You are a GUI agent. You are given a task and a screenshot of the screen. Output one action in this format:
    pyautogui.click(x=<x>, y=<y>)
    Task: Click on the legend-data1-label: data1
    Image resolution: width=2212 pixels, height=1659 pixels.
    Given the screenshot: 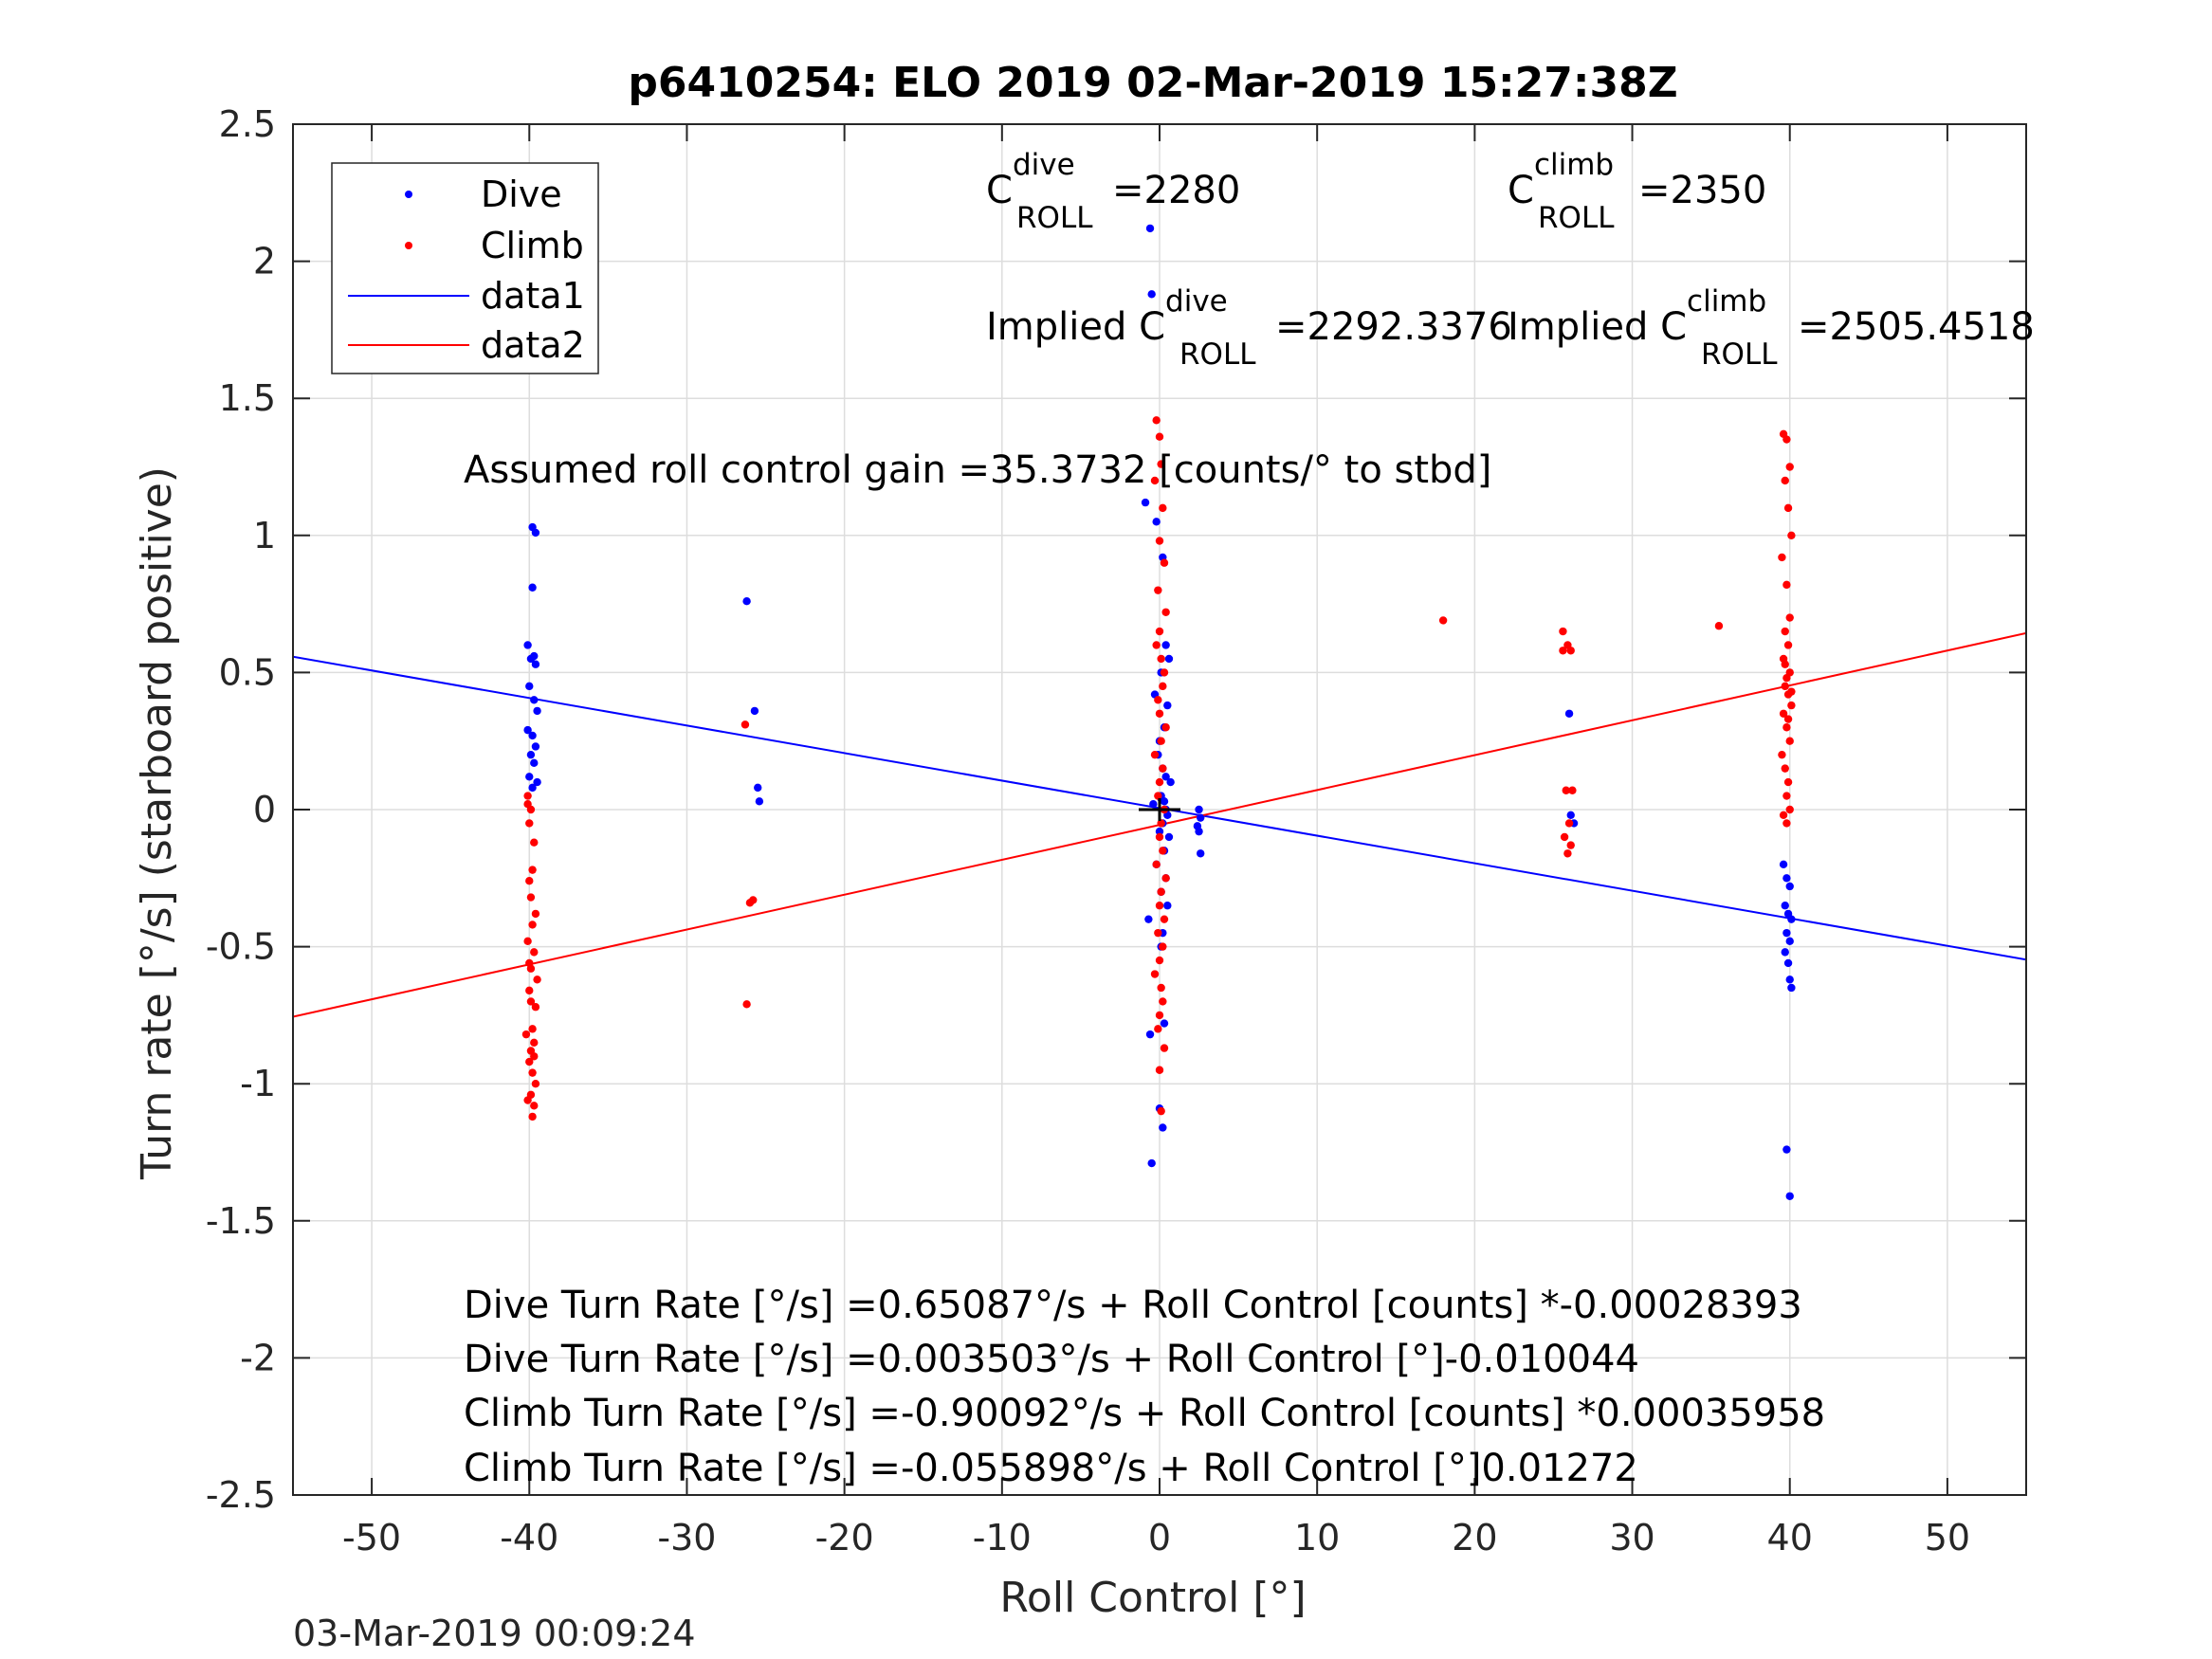 What is the action you would take?
    pyautogui.click(x=533, y=296)
    